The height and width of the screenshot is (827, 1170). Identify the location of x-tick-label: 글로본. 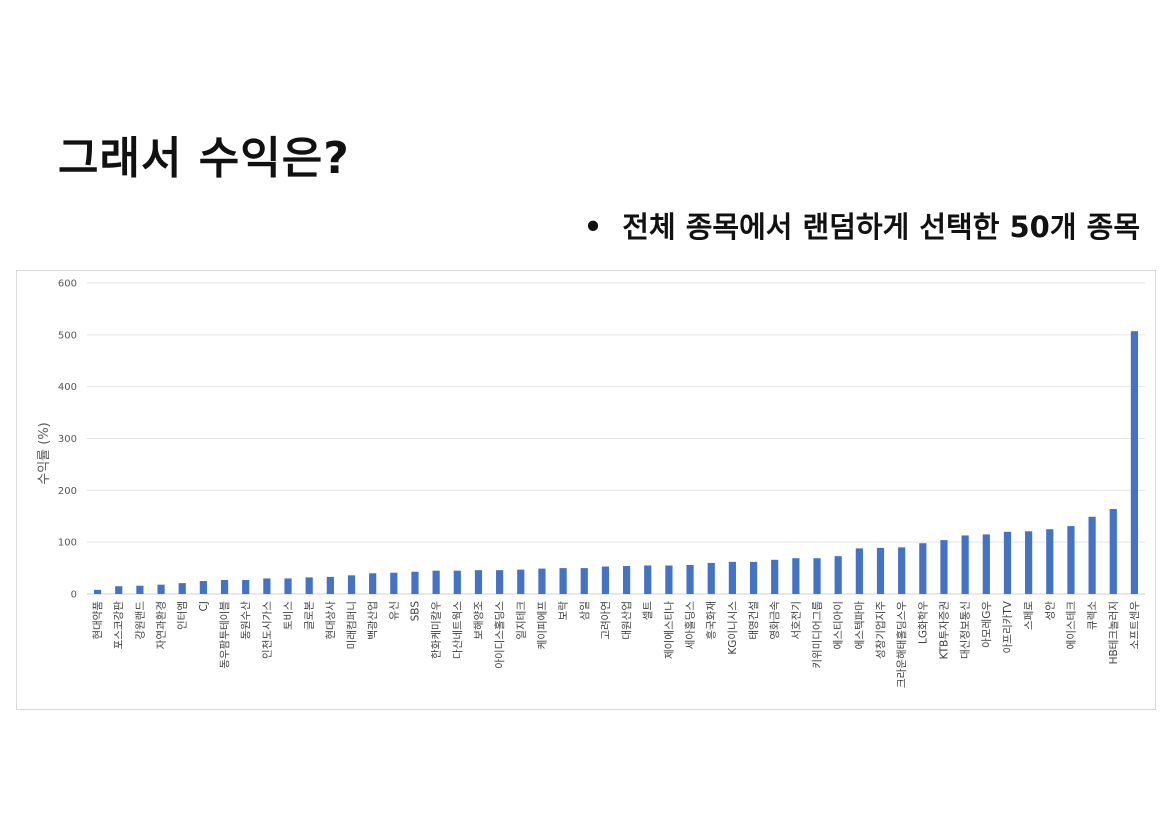
(310, 615).